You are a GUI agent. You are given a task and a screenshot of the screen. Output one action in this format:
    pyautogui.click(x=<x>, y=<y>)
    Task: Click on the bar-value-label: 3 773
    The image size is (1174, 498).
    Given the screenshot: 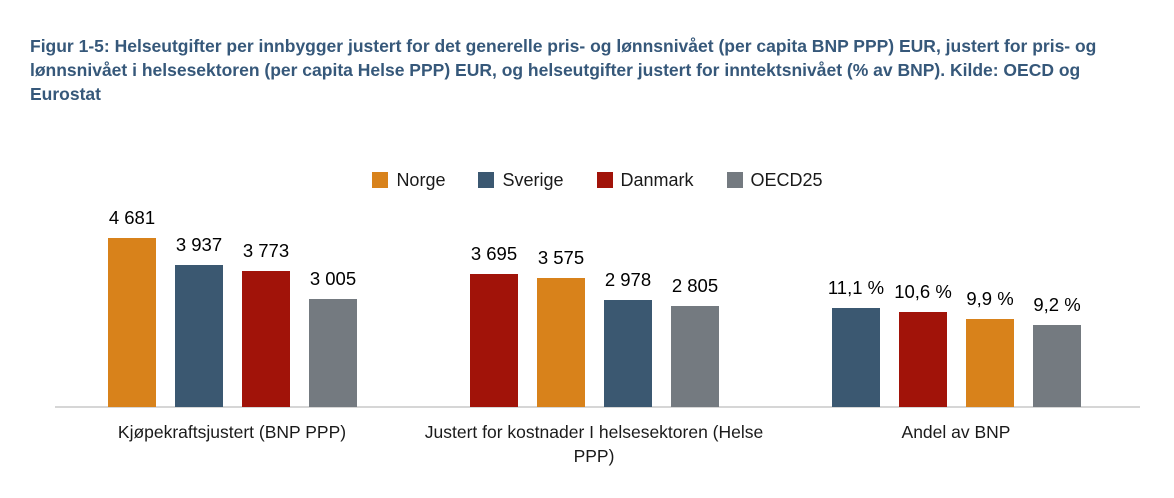 What is the action you would take?
    pyautogui.click(x=266, y=250)
    